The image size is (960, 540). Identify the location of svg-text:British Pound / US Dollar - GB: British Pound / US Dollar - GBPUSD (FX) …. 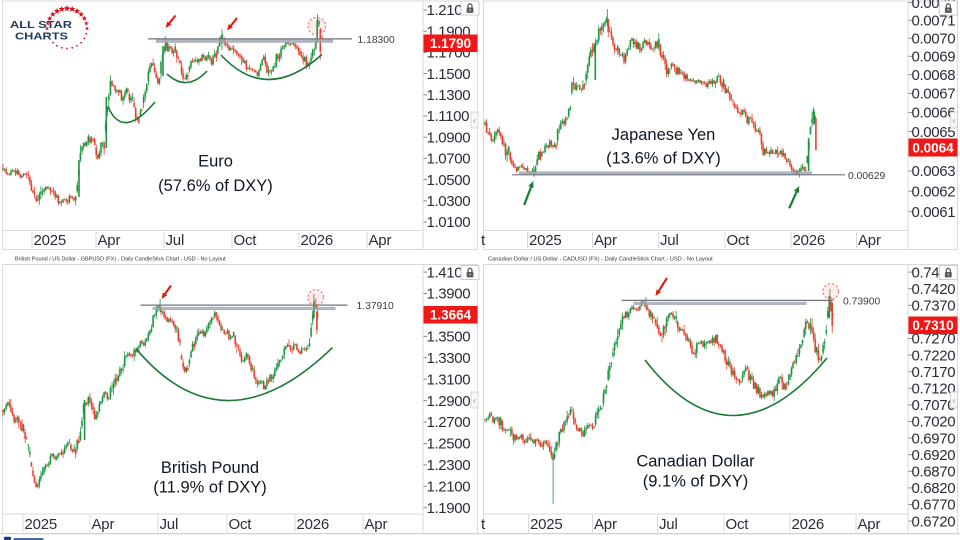
(120, 260).